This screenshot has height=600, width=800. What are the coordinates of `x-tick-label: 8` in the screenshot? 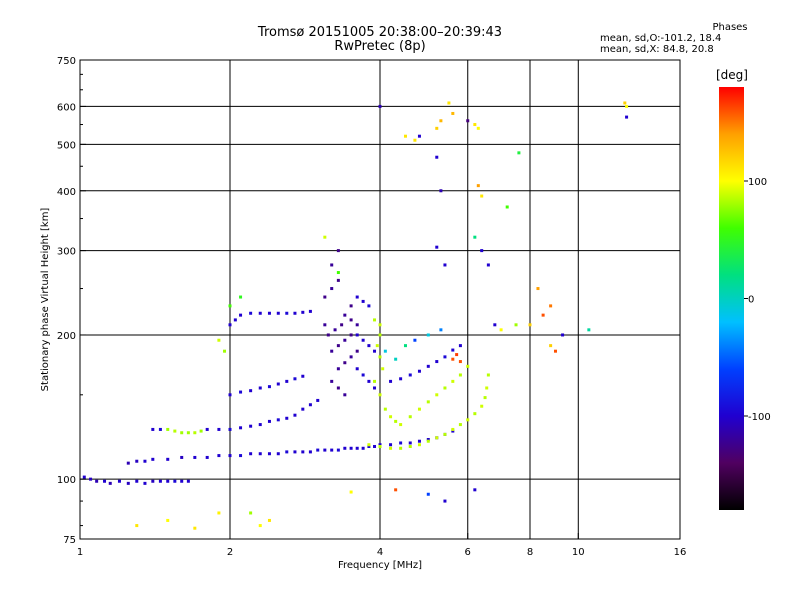 It's located at (530, 552).